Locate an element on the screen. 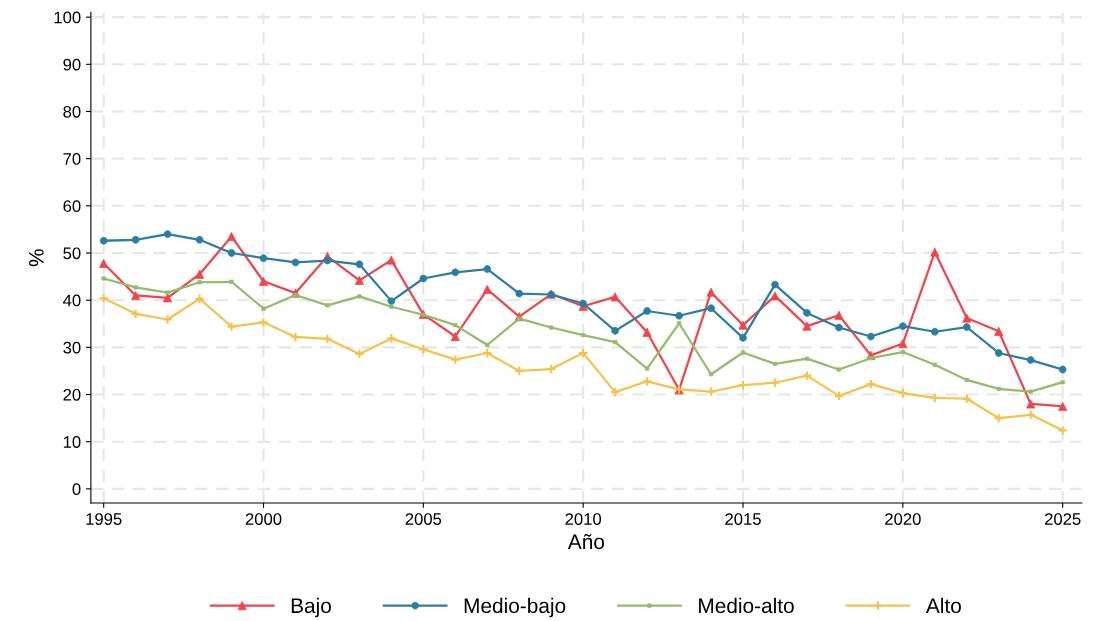 Image resolution: width=1095 pixels, height=621 pixels. y-tick-label: 100 is located at coordinates (67, 17).